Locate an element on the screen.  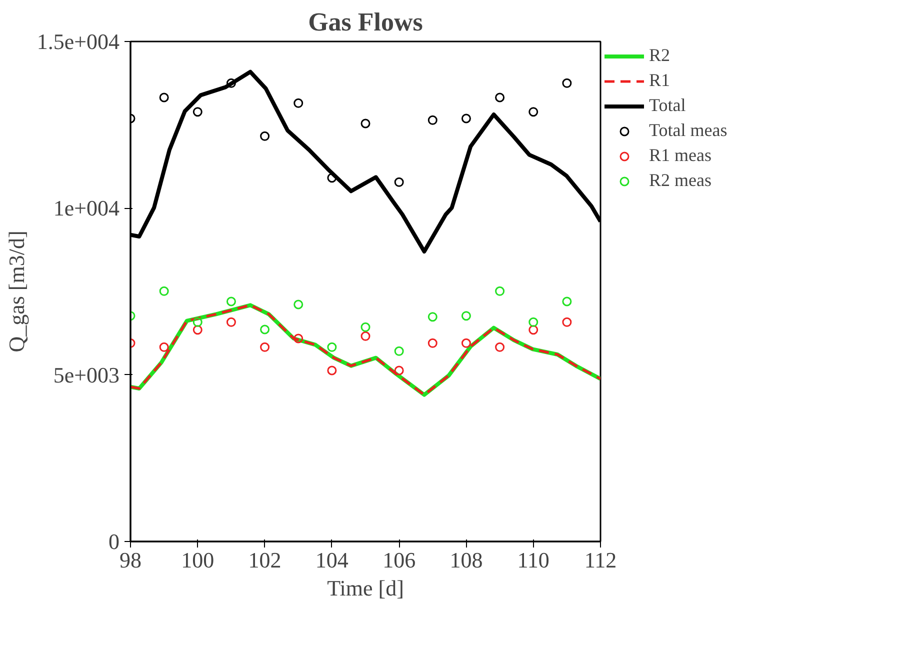
legend-label: R2 is located at coordinates (659, 55).